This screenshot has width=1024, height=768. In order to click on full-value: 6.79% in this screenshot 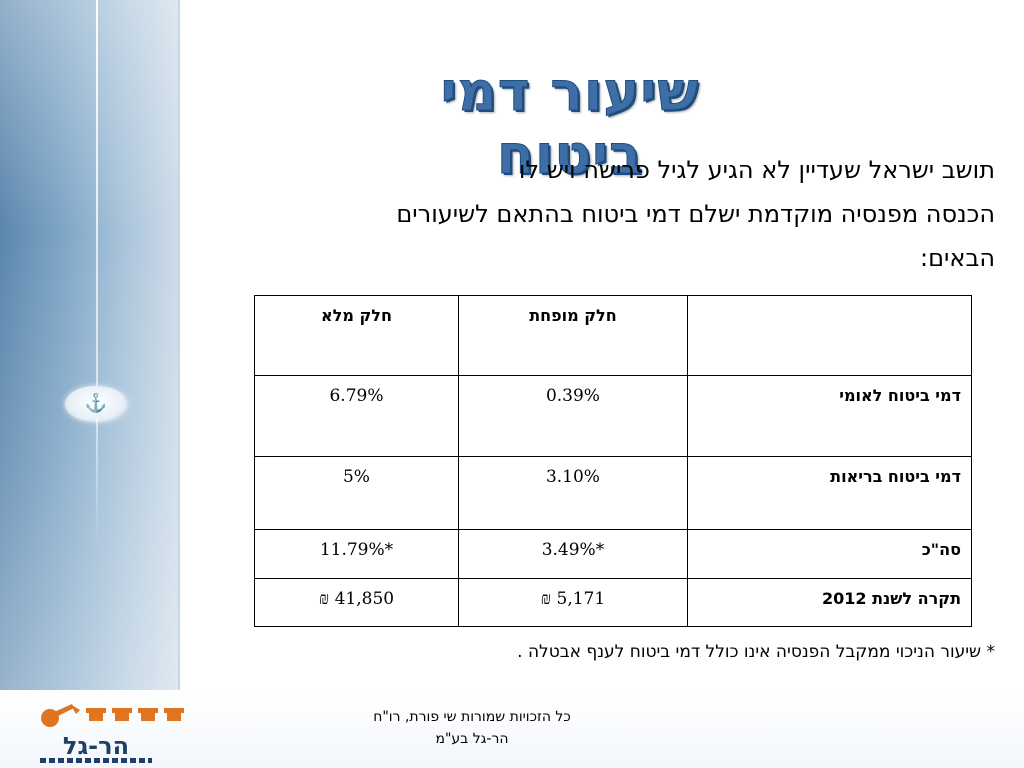, I will do `click(356, 416)`.